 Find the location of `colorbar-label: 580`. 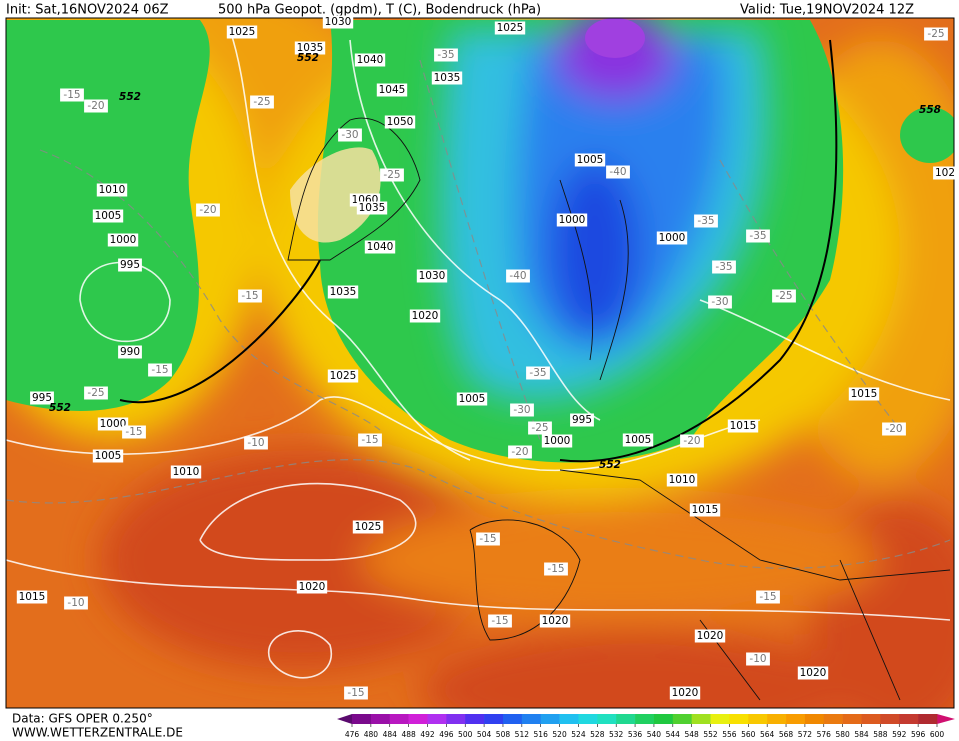

colorbar-label: 580 is located at coordinates (842, 734).